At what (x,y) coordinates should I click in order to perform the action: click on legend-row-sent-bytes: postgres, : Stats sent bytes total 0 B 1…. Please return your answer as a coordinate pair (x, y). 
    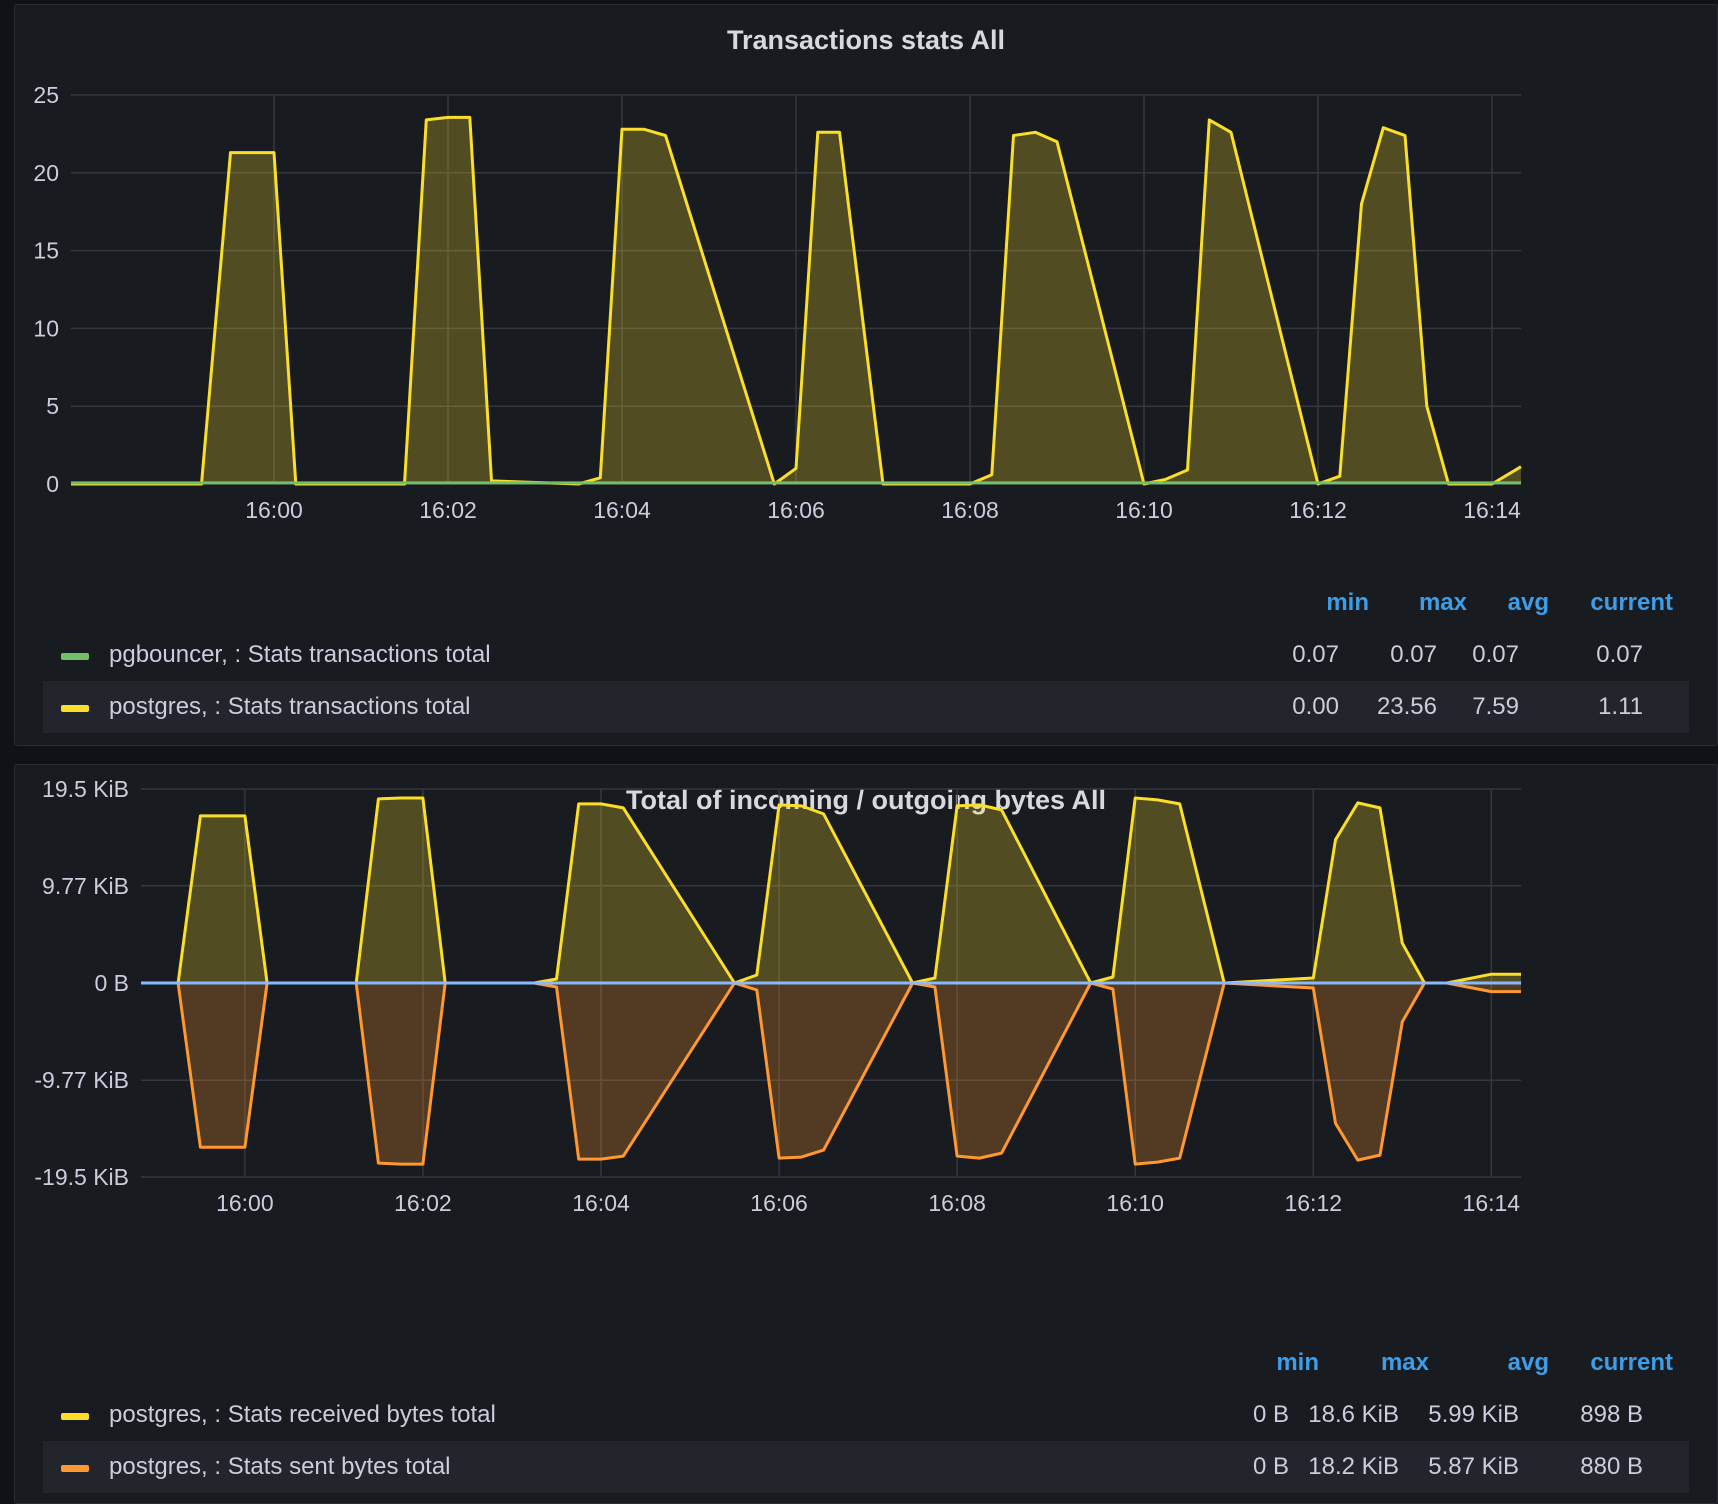
    Looking at the image, I should click on (866, 1467).